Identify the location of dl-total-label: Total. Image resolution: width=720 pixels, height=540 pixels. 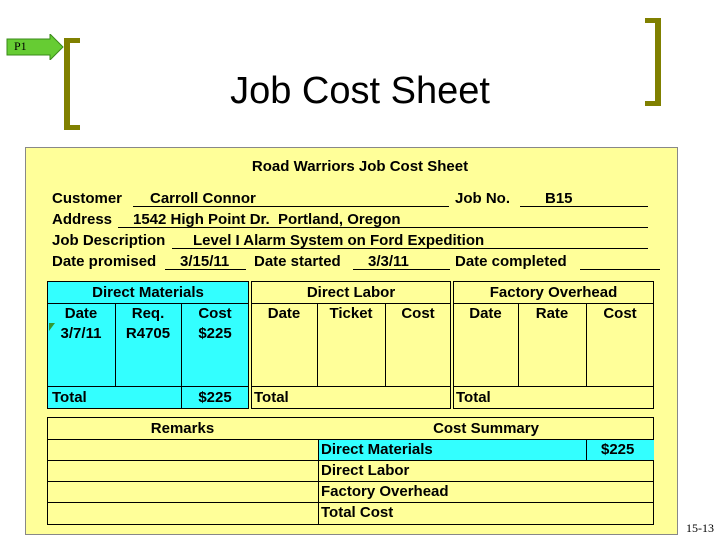
(271, 397).